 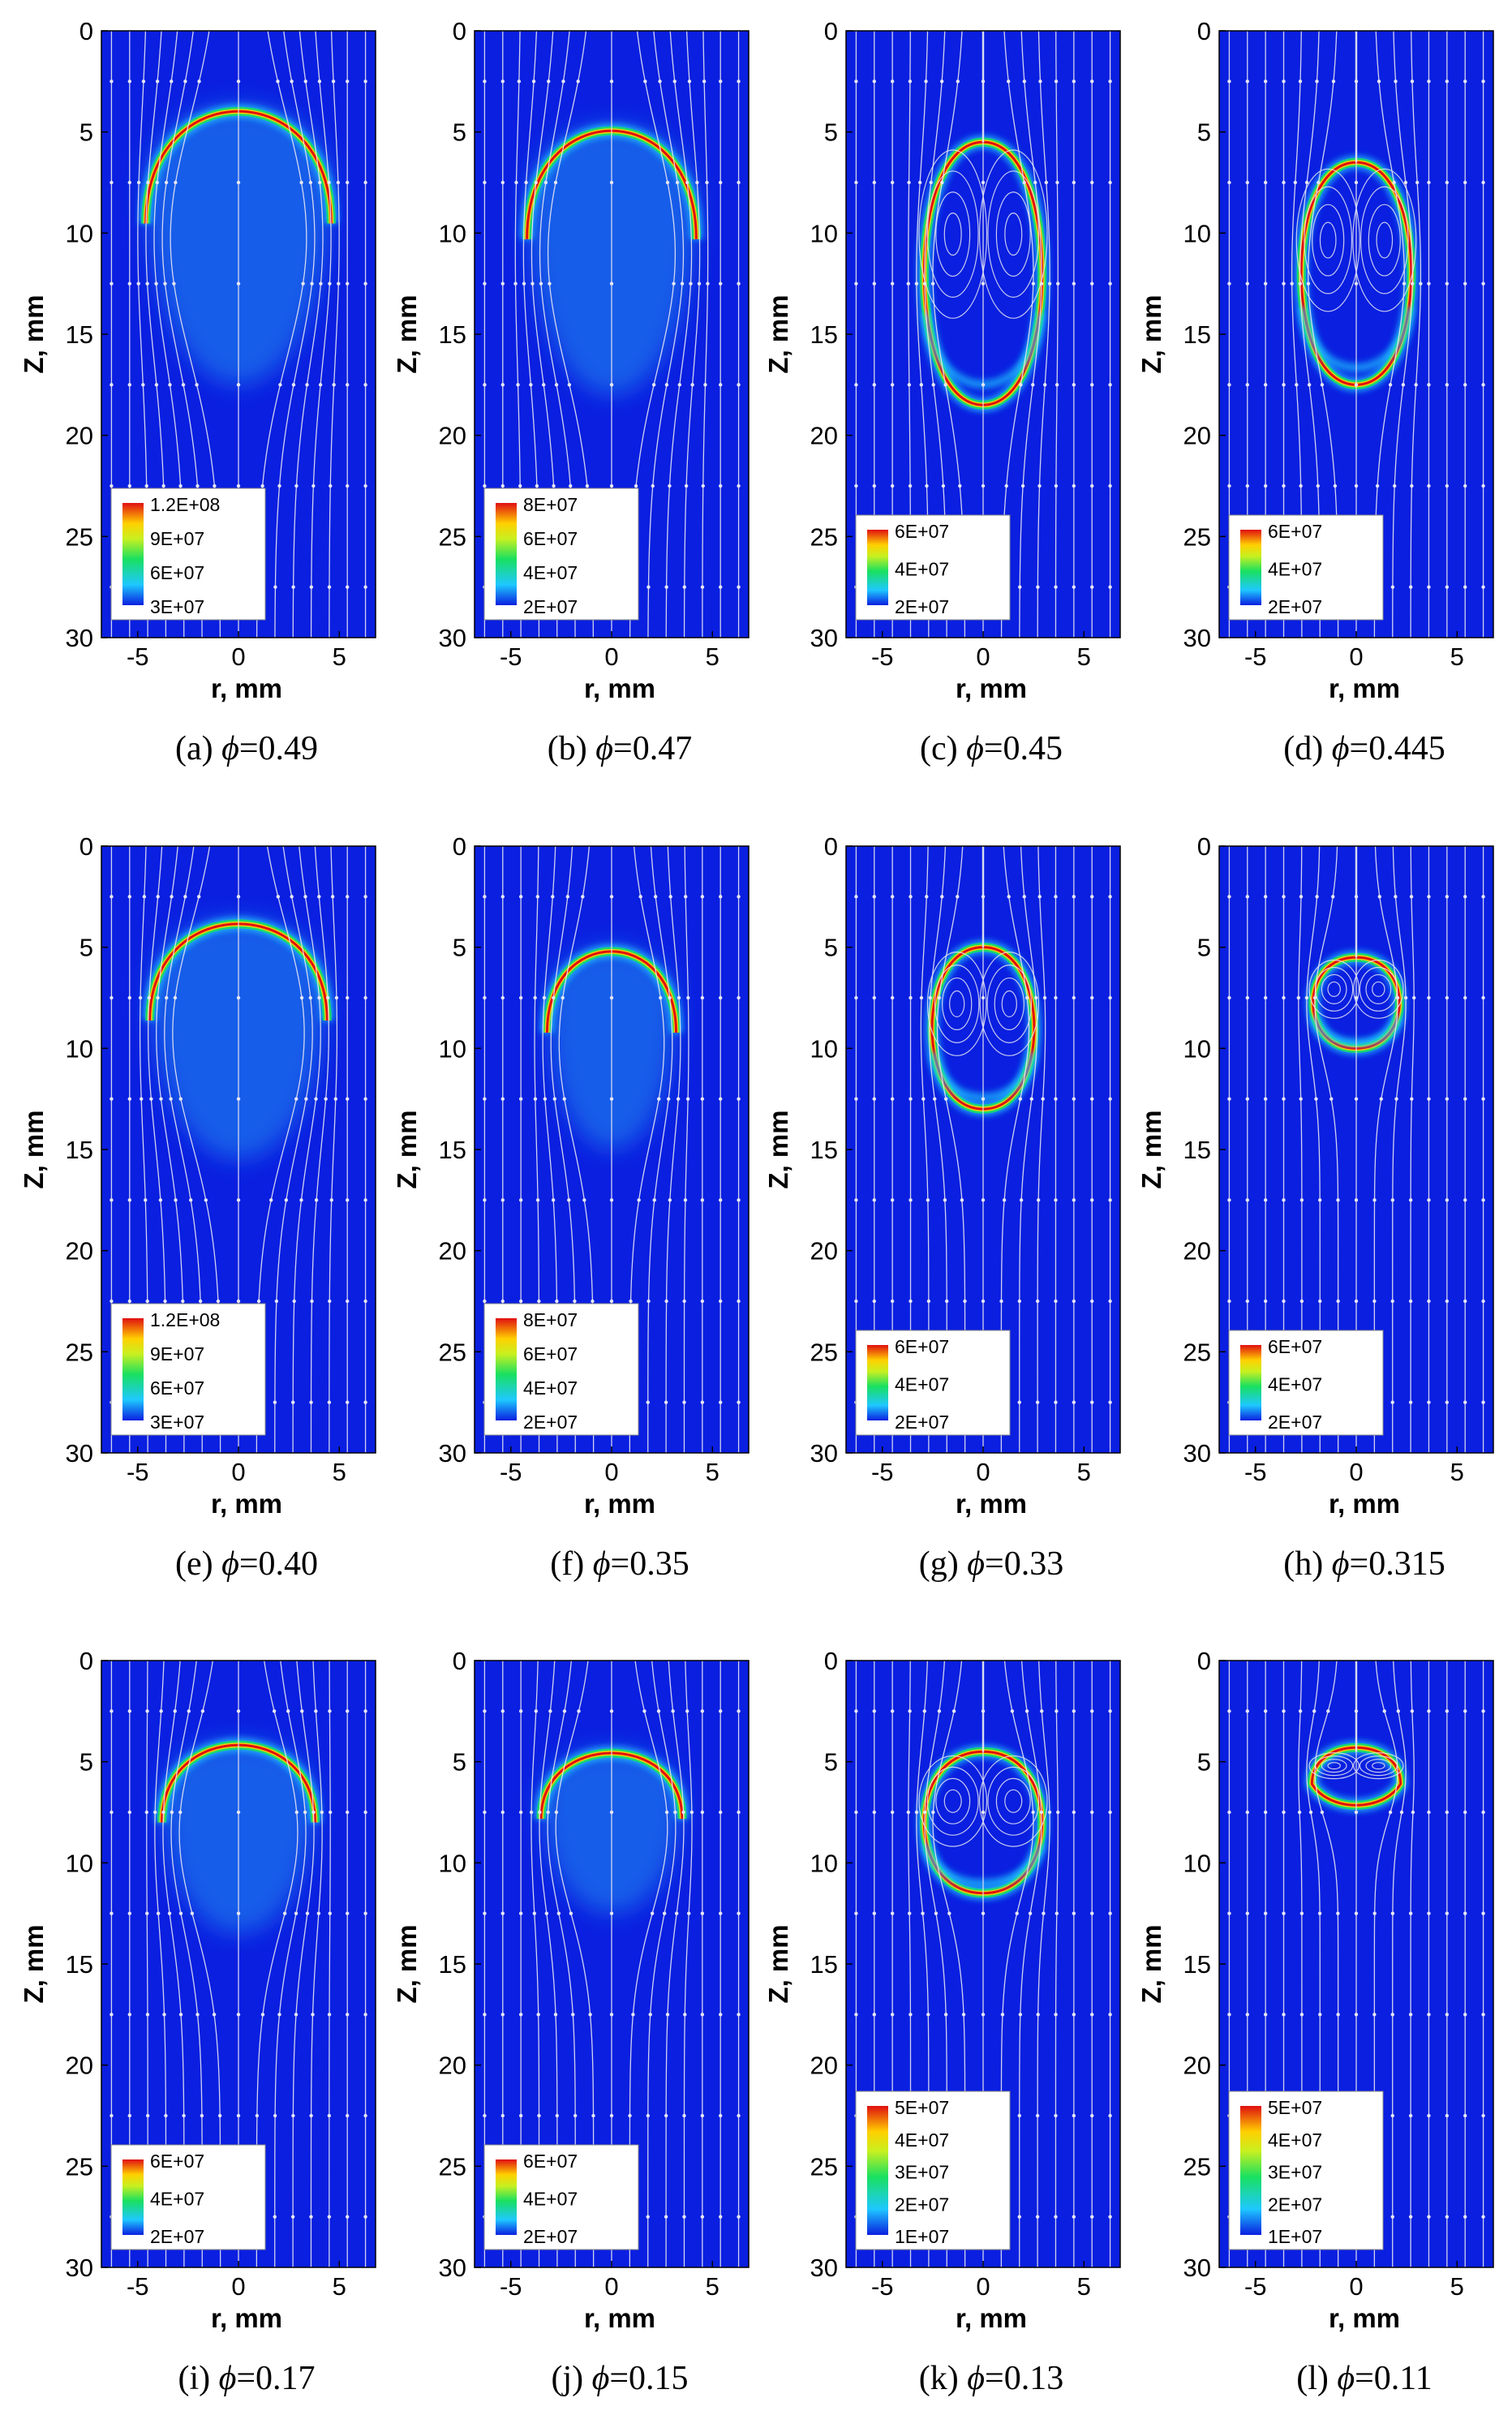 What do you see at coordinates (922, 1422) in the screenshot?
I see `legend-label-g: 2E+07` at bounding box center [922, 1422].